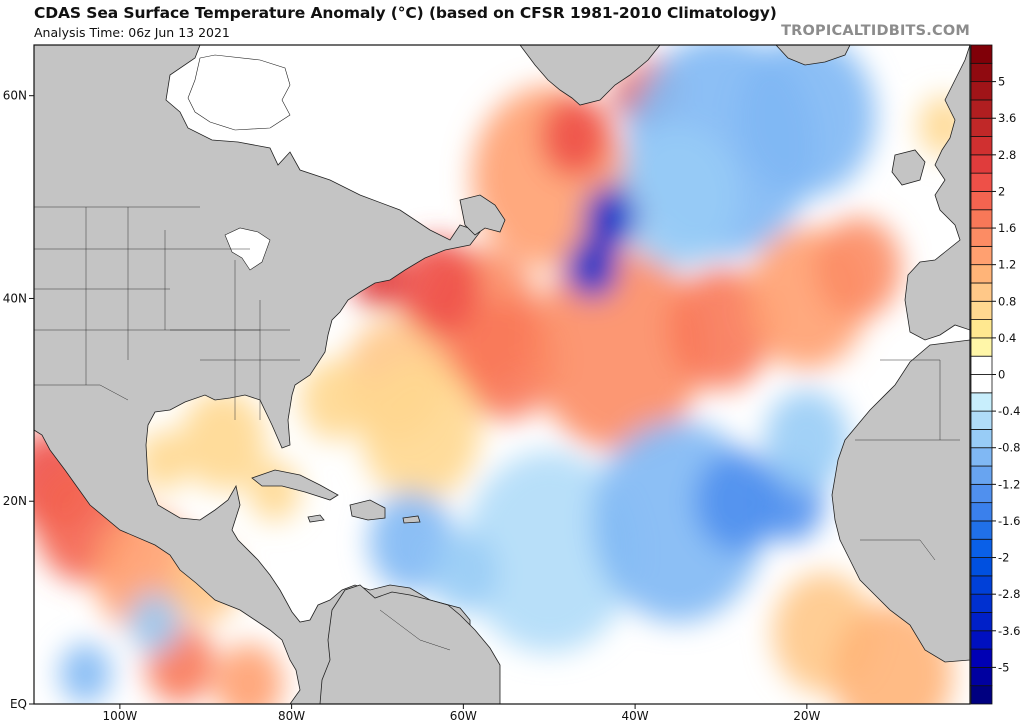 Image resolution: width=1024 pixels, height=724 pixels. I want to click on y-tick-label: 40N, so click(15, 298).